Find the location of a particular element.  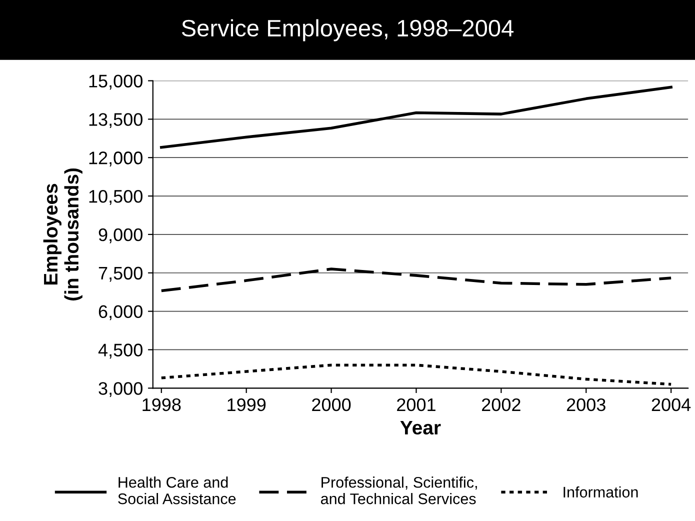

legend-label: Health Care and Social Assistance is located at coordinates (177, 490).